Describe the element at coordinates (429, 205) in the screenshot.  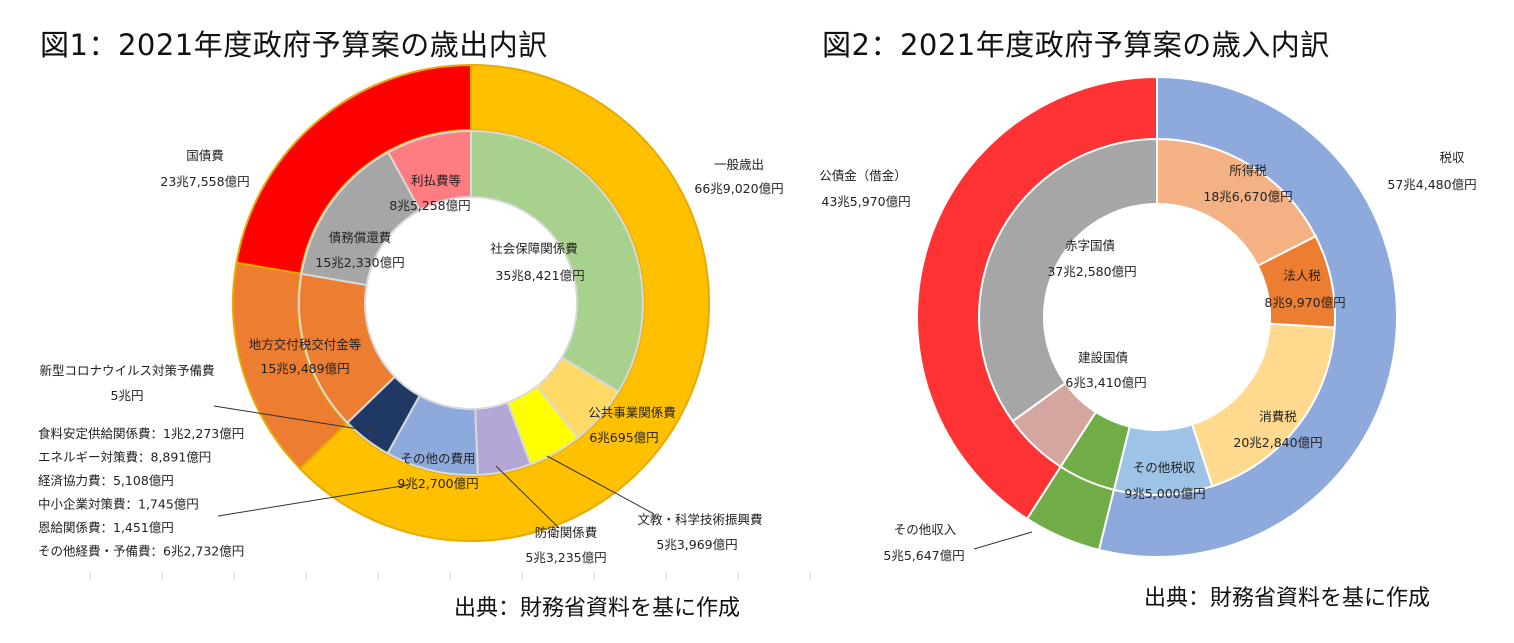
I see `label-ribarai-value: 8兆5,258億円` at that location.